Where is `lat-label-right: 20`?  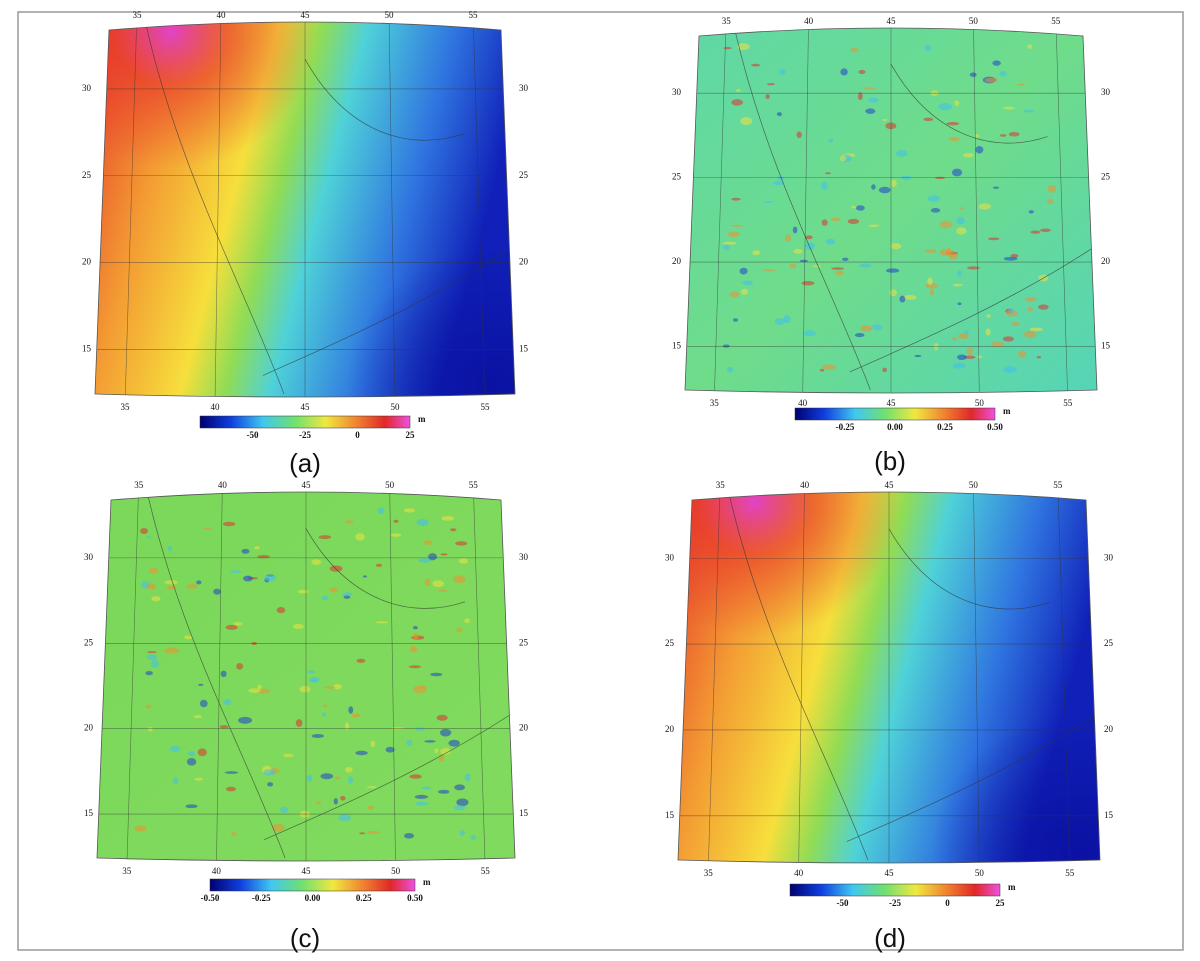 lat-label-right: 20 is located at coordinates (1109, 729).